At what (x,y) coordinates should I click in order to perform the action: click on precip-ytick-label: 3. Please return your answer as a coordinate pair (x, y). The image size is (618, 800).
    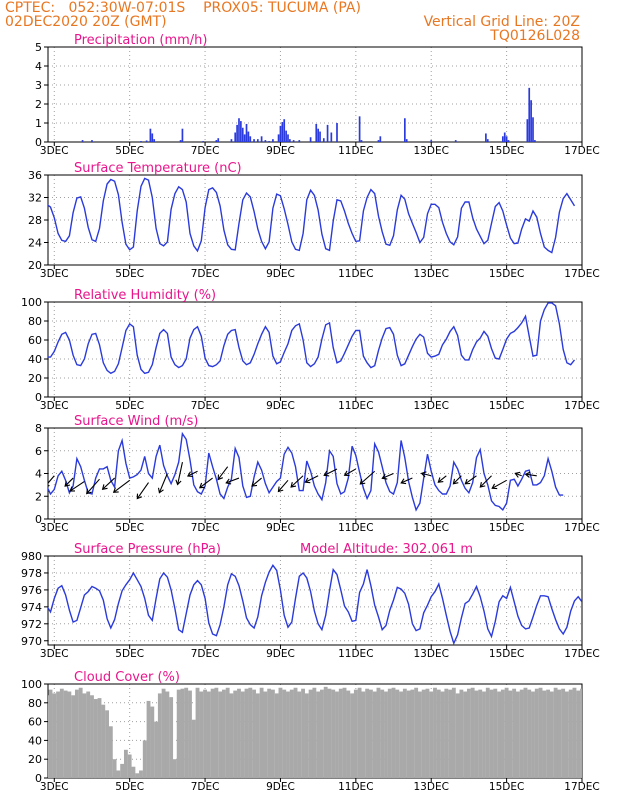
    Looking at the image, I should click on (38, 85).